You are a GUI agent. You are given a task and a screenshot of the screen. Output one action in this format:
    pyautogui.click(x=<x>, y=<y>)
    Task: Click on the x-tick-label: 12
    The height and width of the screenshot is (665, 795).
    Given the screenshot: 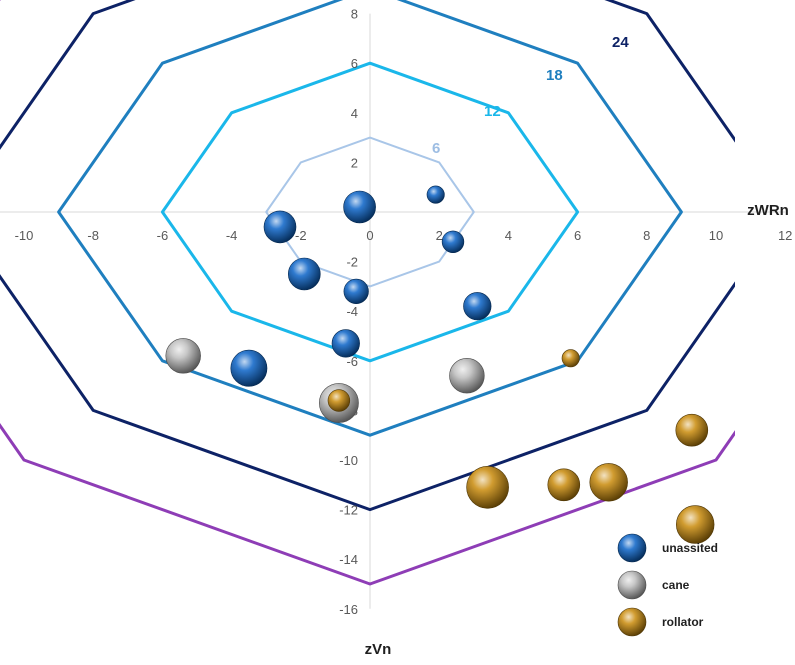 What is the action you would take?
    pyautogui.click(x=785, y=235)
    